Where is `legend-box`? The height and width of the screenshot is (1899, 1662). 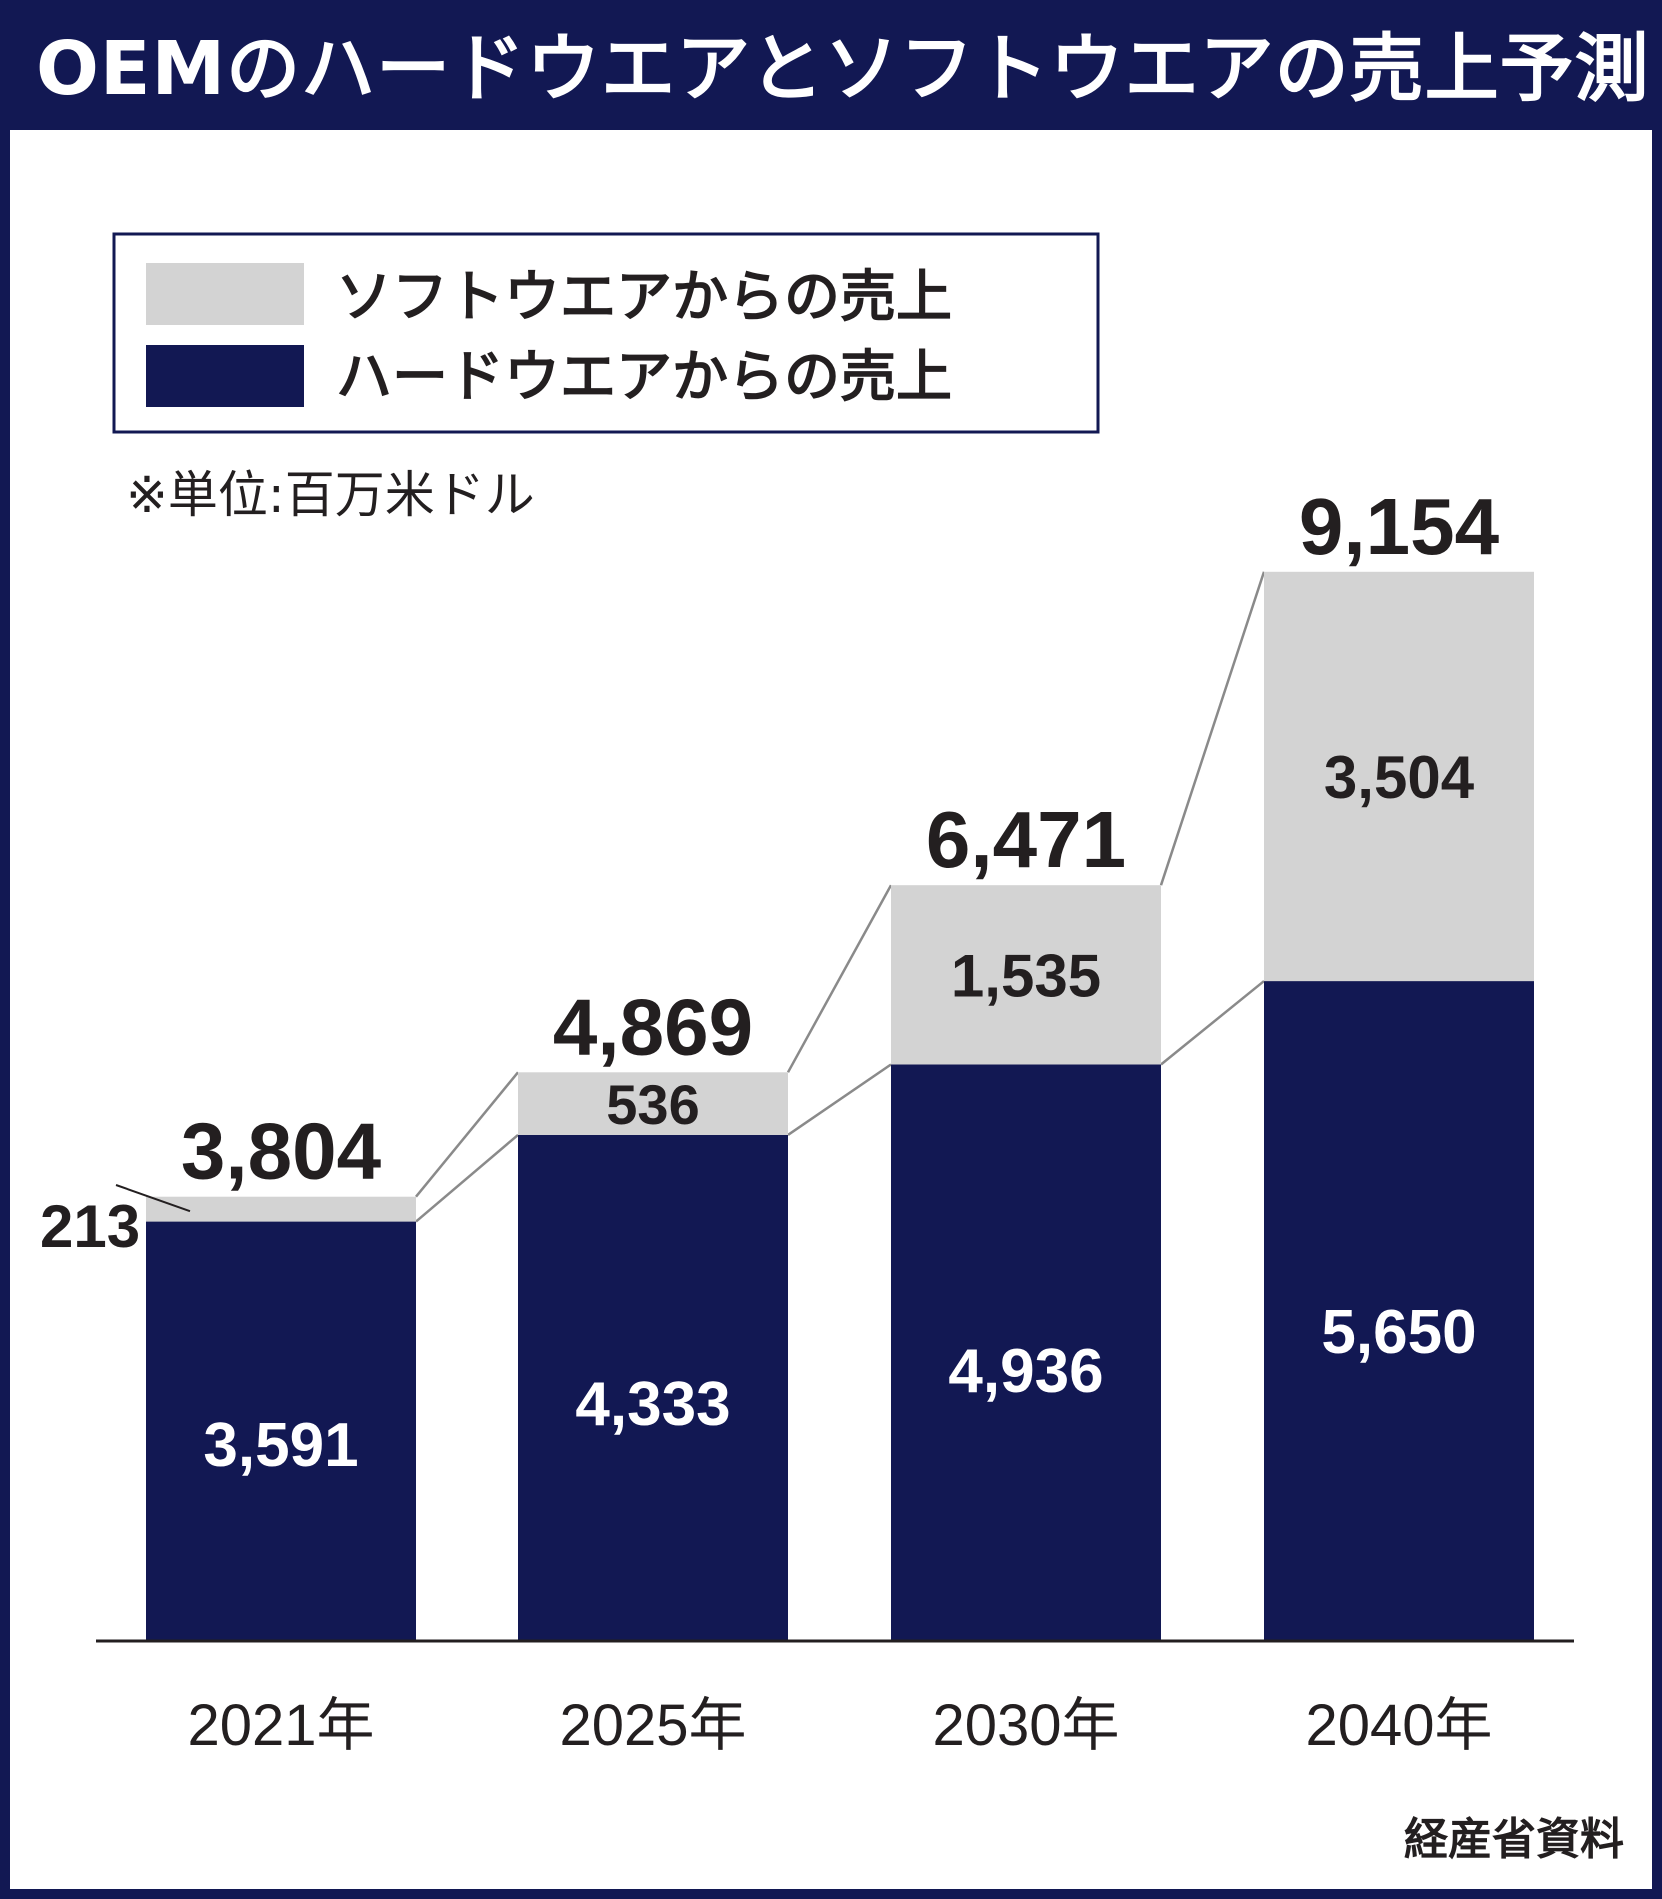
legend-box is located at coordinates (606, 333).